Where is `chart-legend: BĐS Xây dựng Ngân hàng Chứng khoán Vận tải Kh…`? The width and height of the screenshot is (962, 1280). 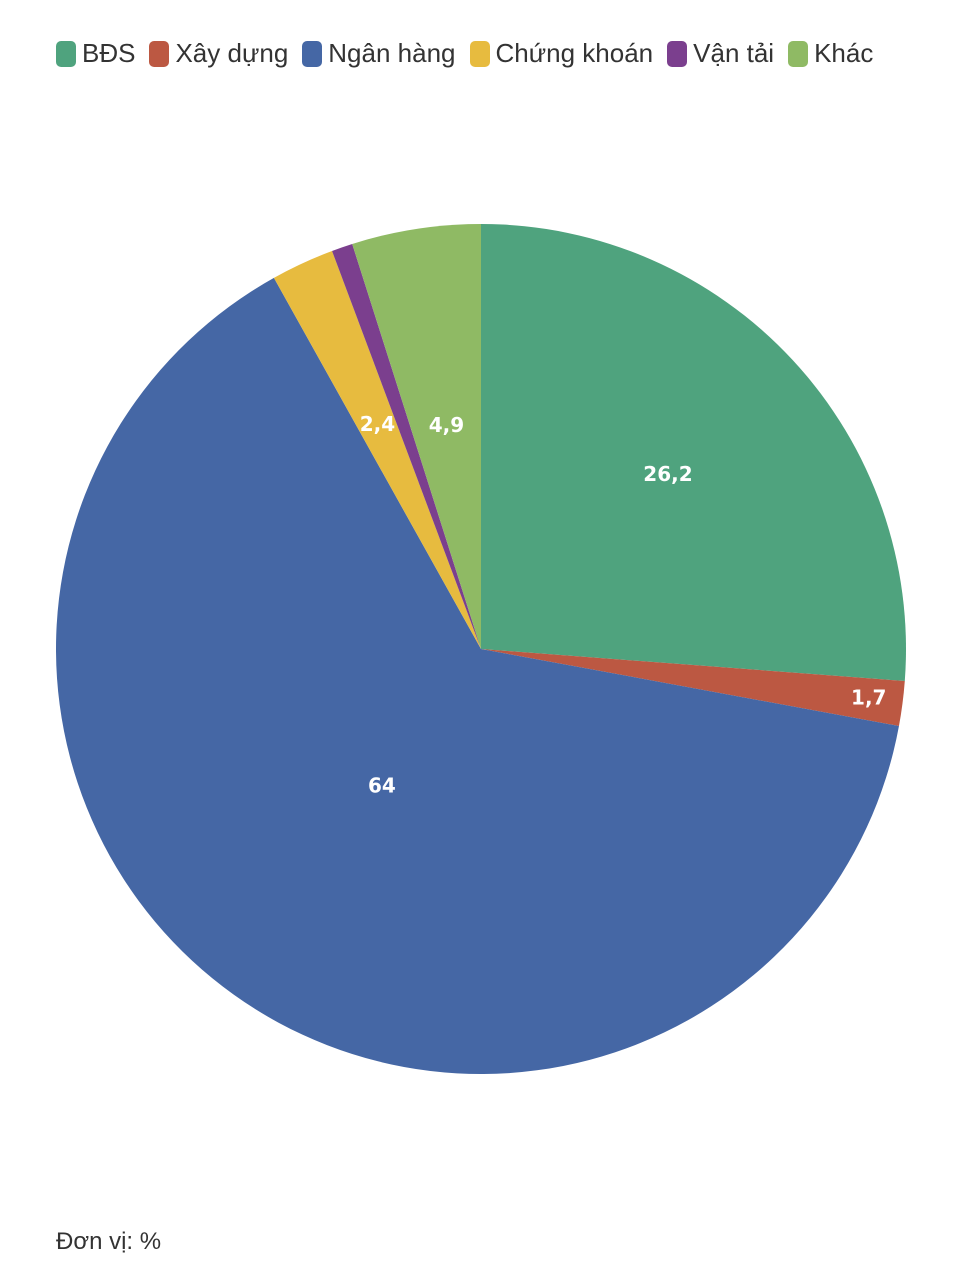 chart-legend: BĐS Xây dựng Ngân hàng Chứng khoán Vận tải Kh… is located at coordinates (464, 53).